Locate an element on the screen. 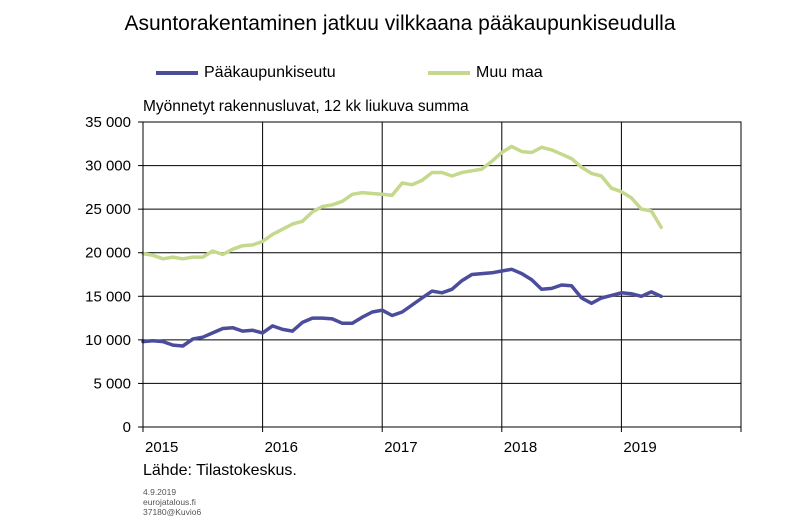 This screenshot has height=522, width=800. meta-date: 4.9.2019 is located at coordinates (160, 492).